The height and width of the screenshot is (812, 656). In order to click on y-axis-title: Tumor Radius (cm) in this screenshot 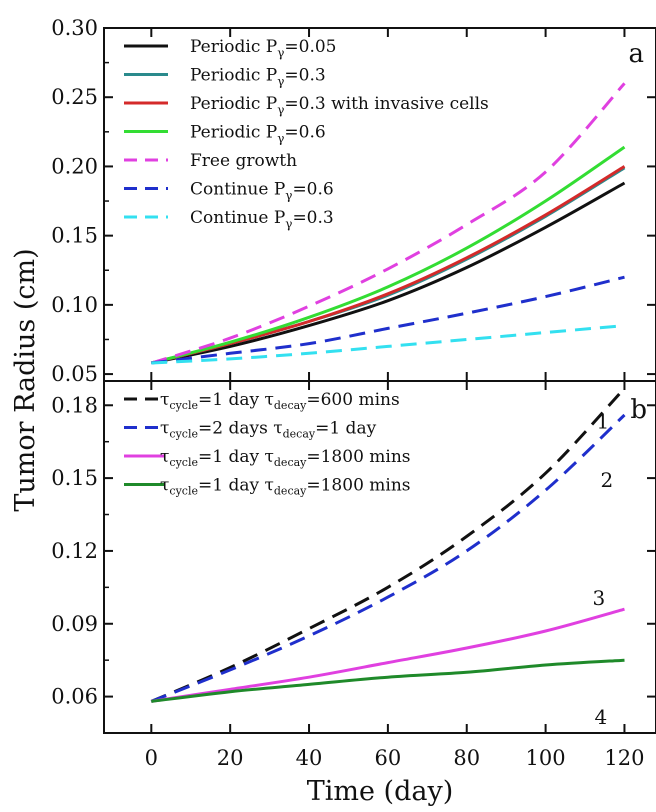, I will do `click(25, 379)`.